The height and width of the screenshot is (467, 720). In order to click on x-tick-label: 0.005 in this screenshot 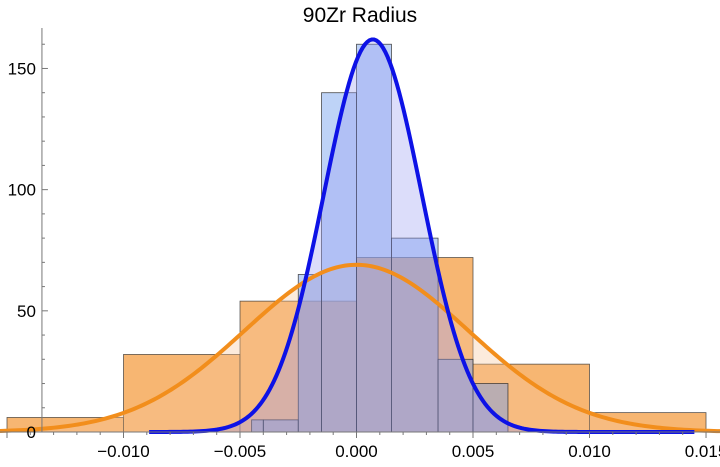, I will do `click(473, 451)`.